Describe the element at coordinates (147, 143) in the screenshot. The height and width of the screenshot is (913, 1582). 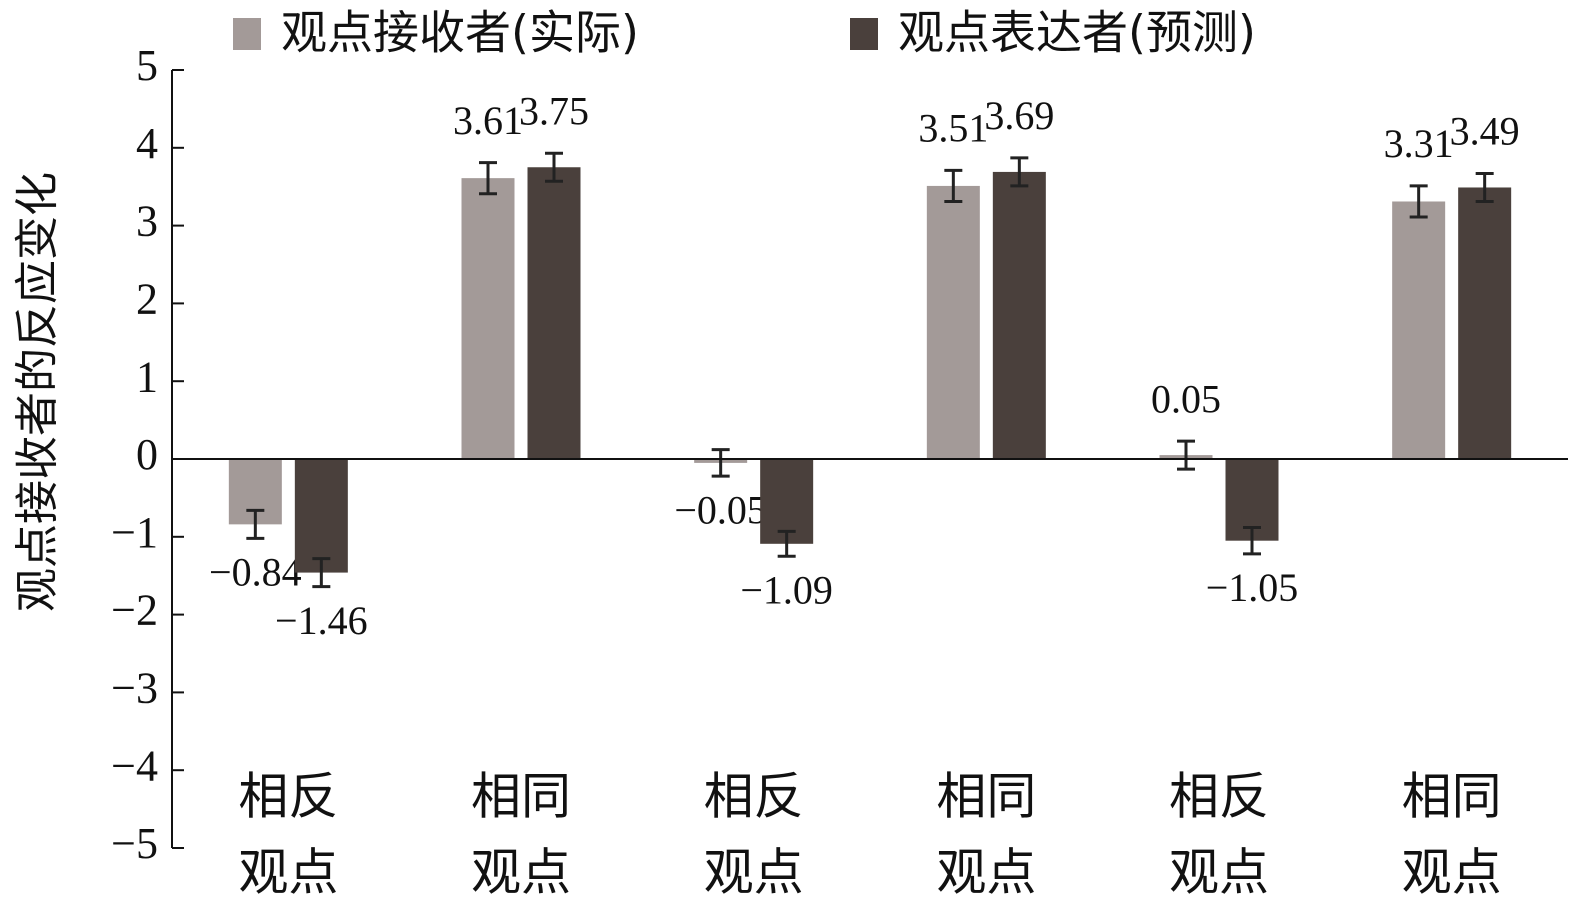
I see `y-tick-label: 4` at that location.